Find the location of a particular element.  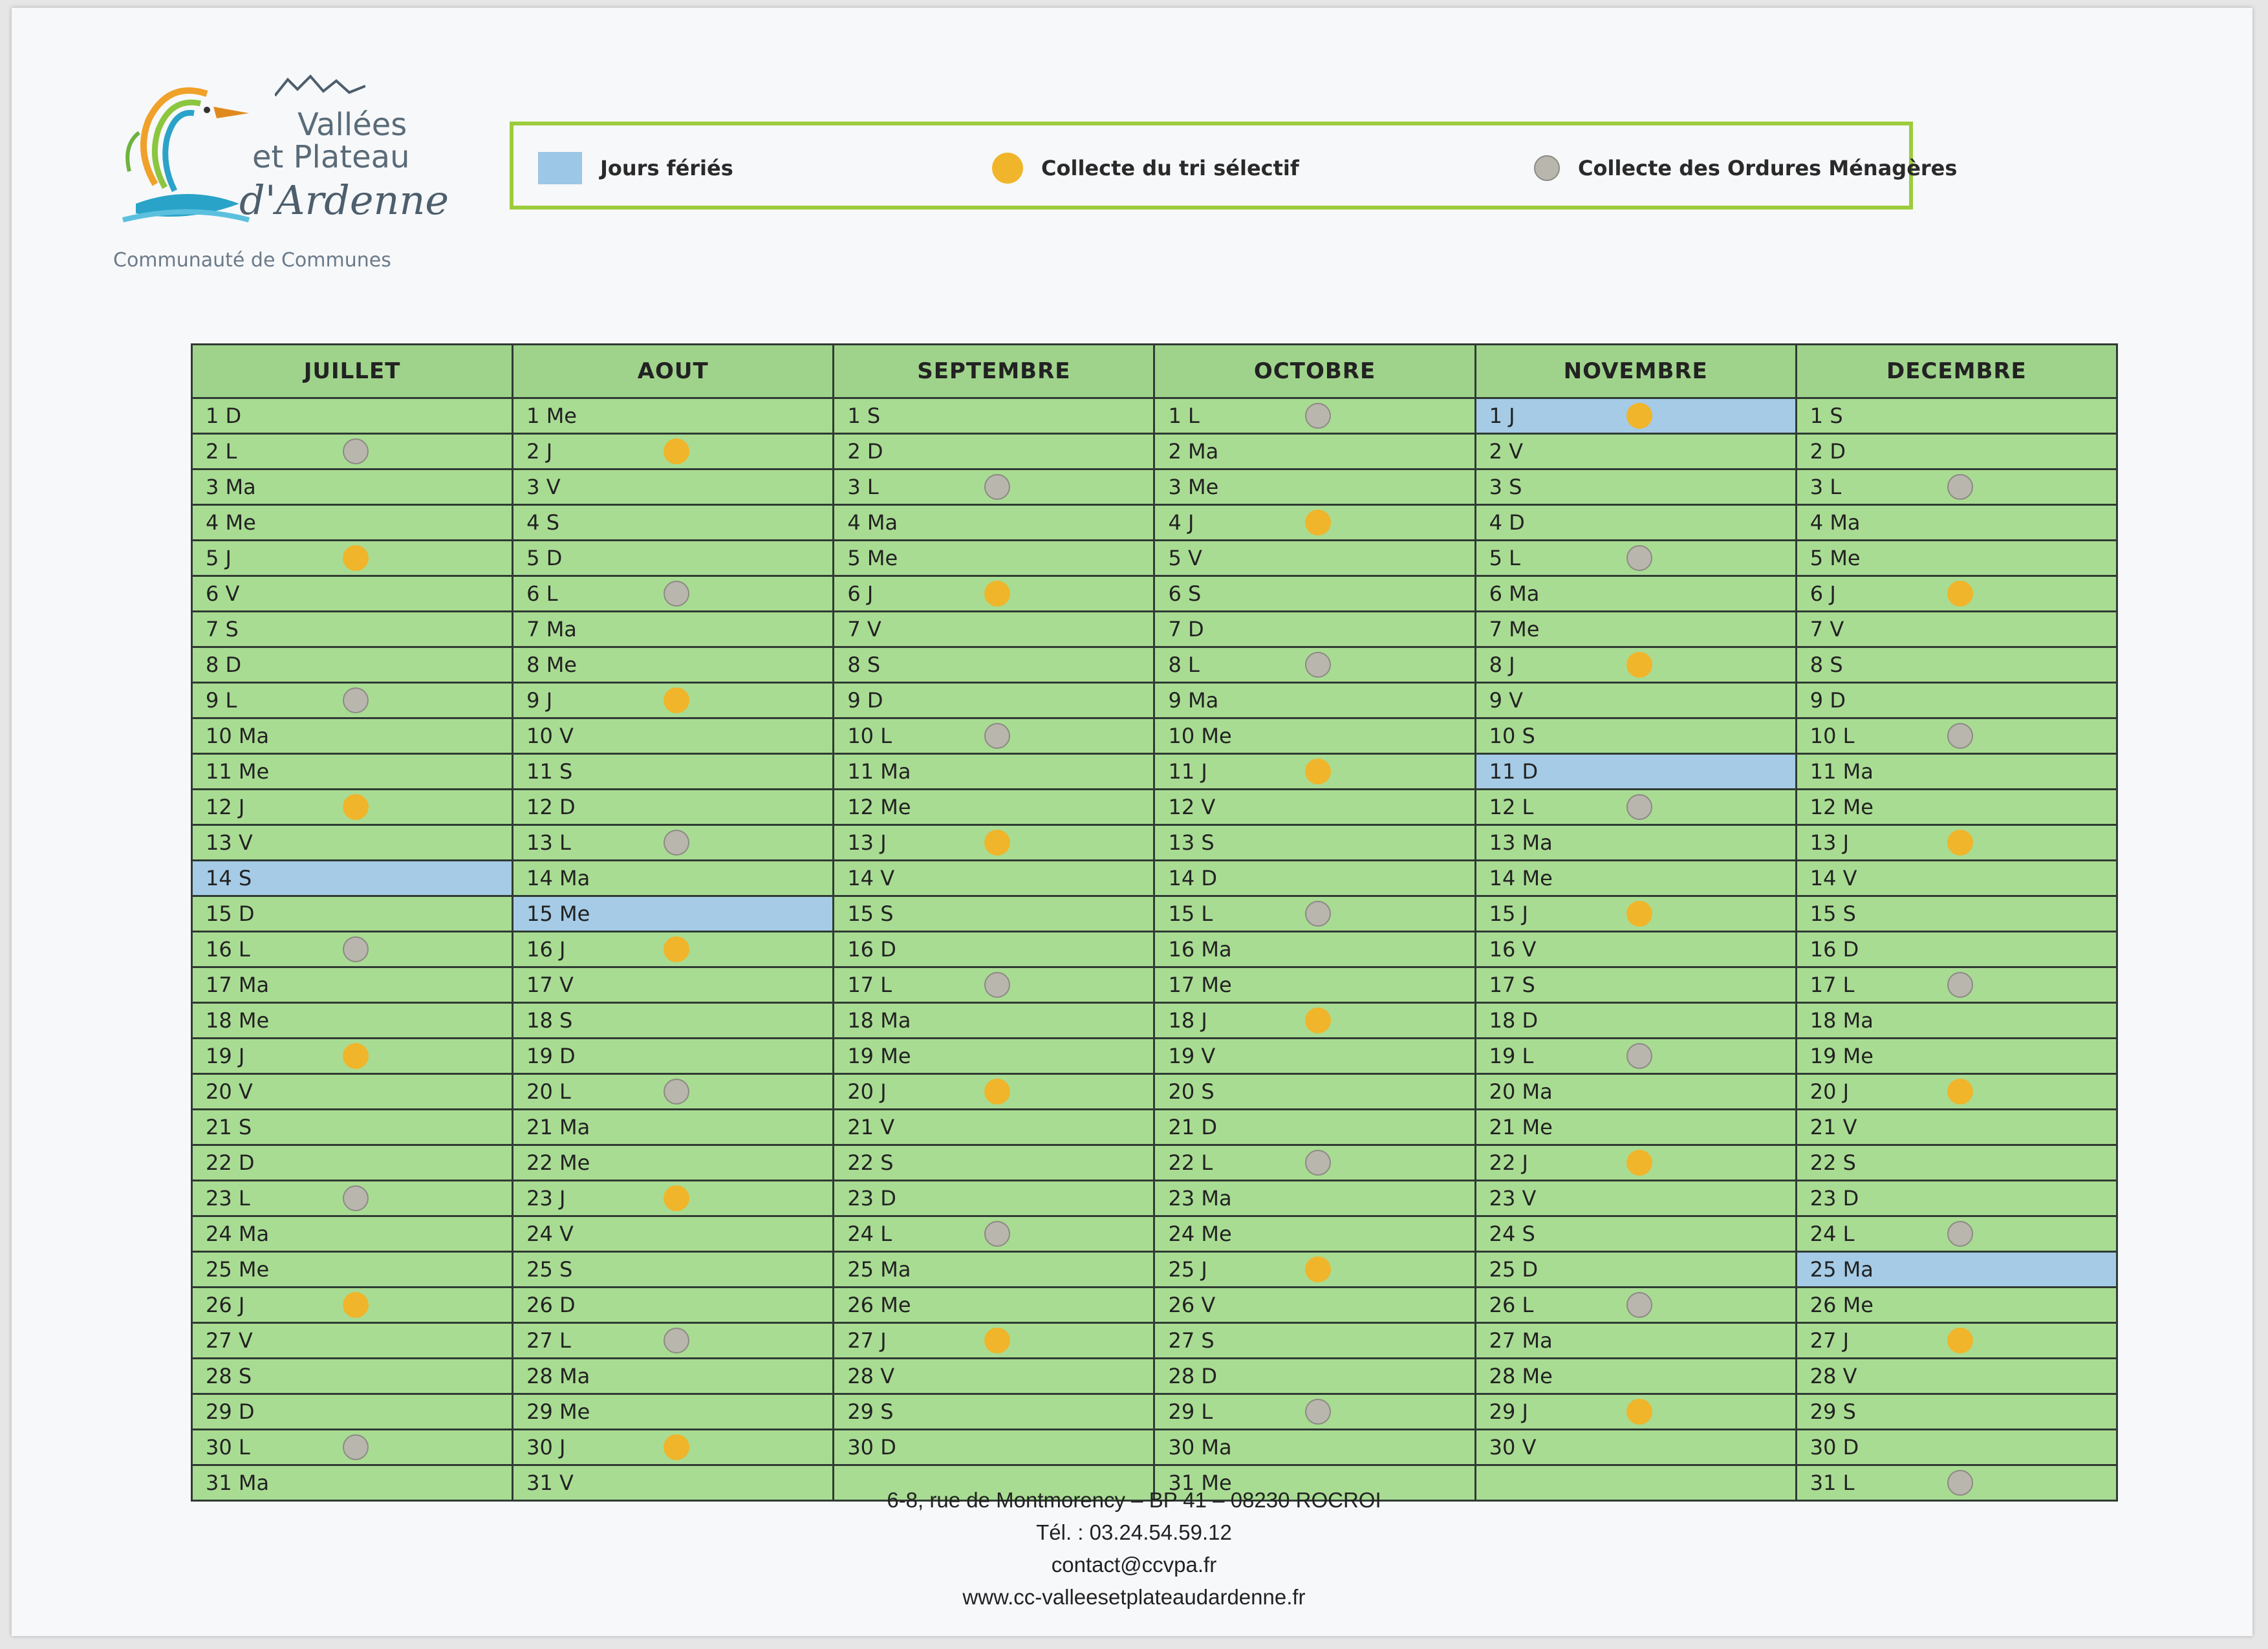

day-cell: 24 Me is located at coordinates (1314, 1234).